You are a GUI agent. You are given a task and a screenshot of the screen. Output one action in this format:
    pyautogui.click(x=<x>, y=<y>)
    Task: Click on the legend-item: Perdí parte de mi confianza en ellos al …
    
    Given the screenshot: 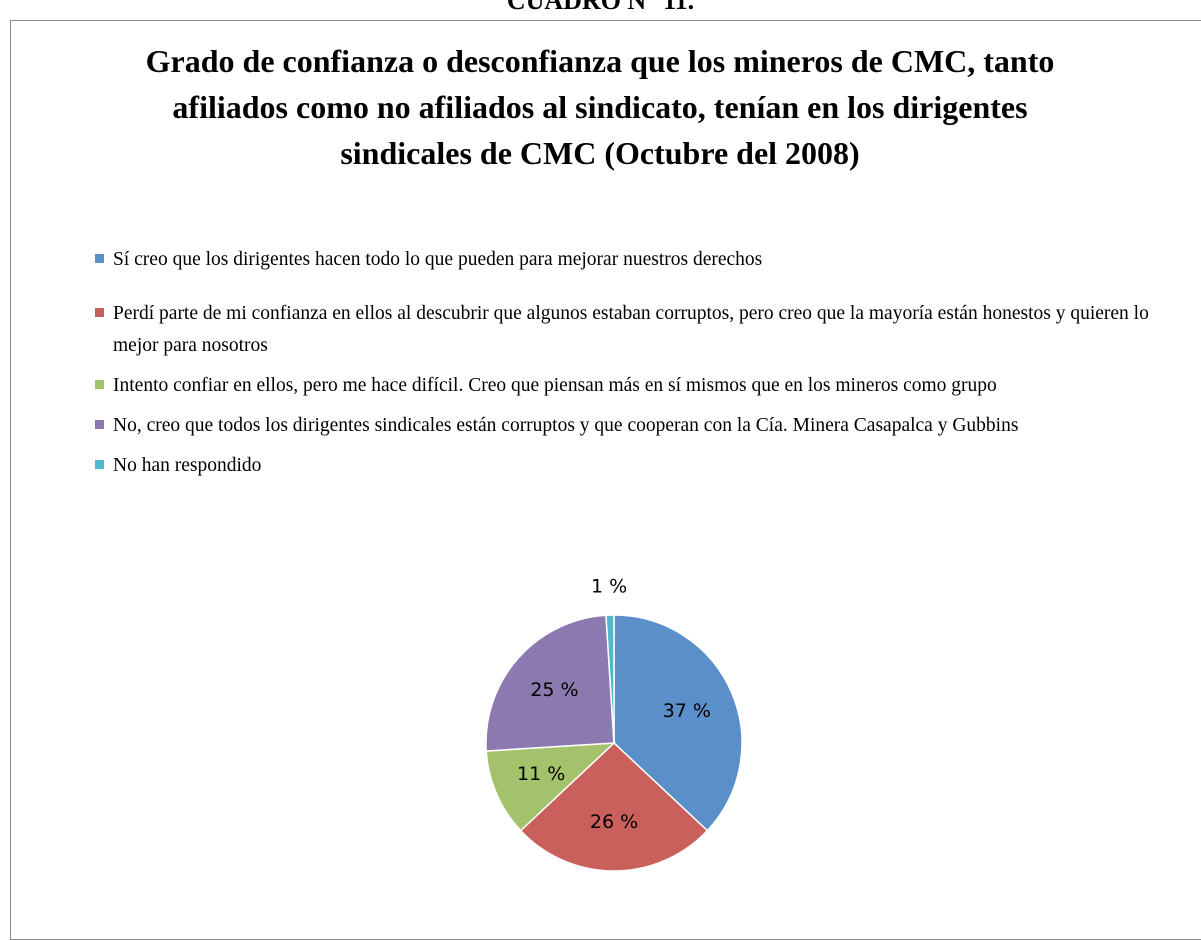 What is the action you would take?
    pyautogui.click(x=640, y=330)
    